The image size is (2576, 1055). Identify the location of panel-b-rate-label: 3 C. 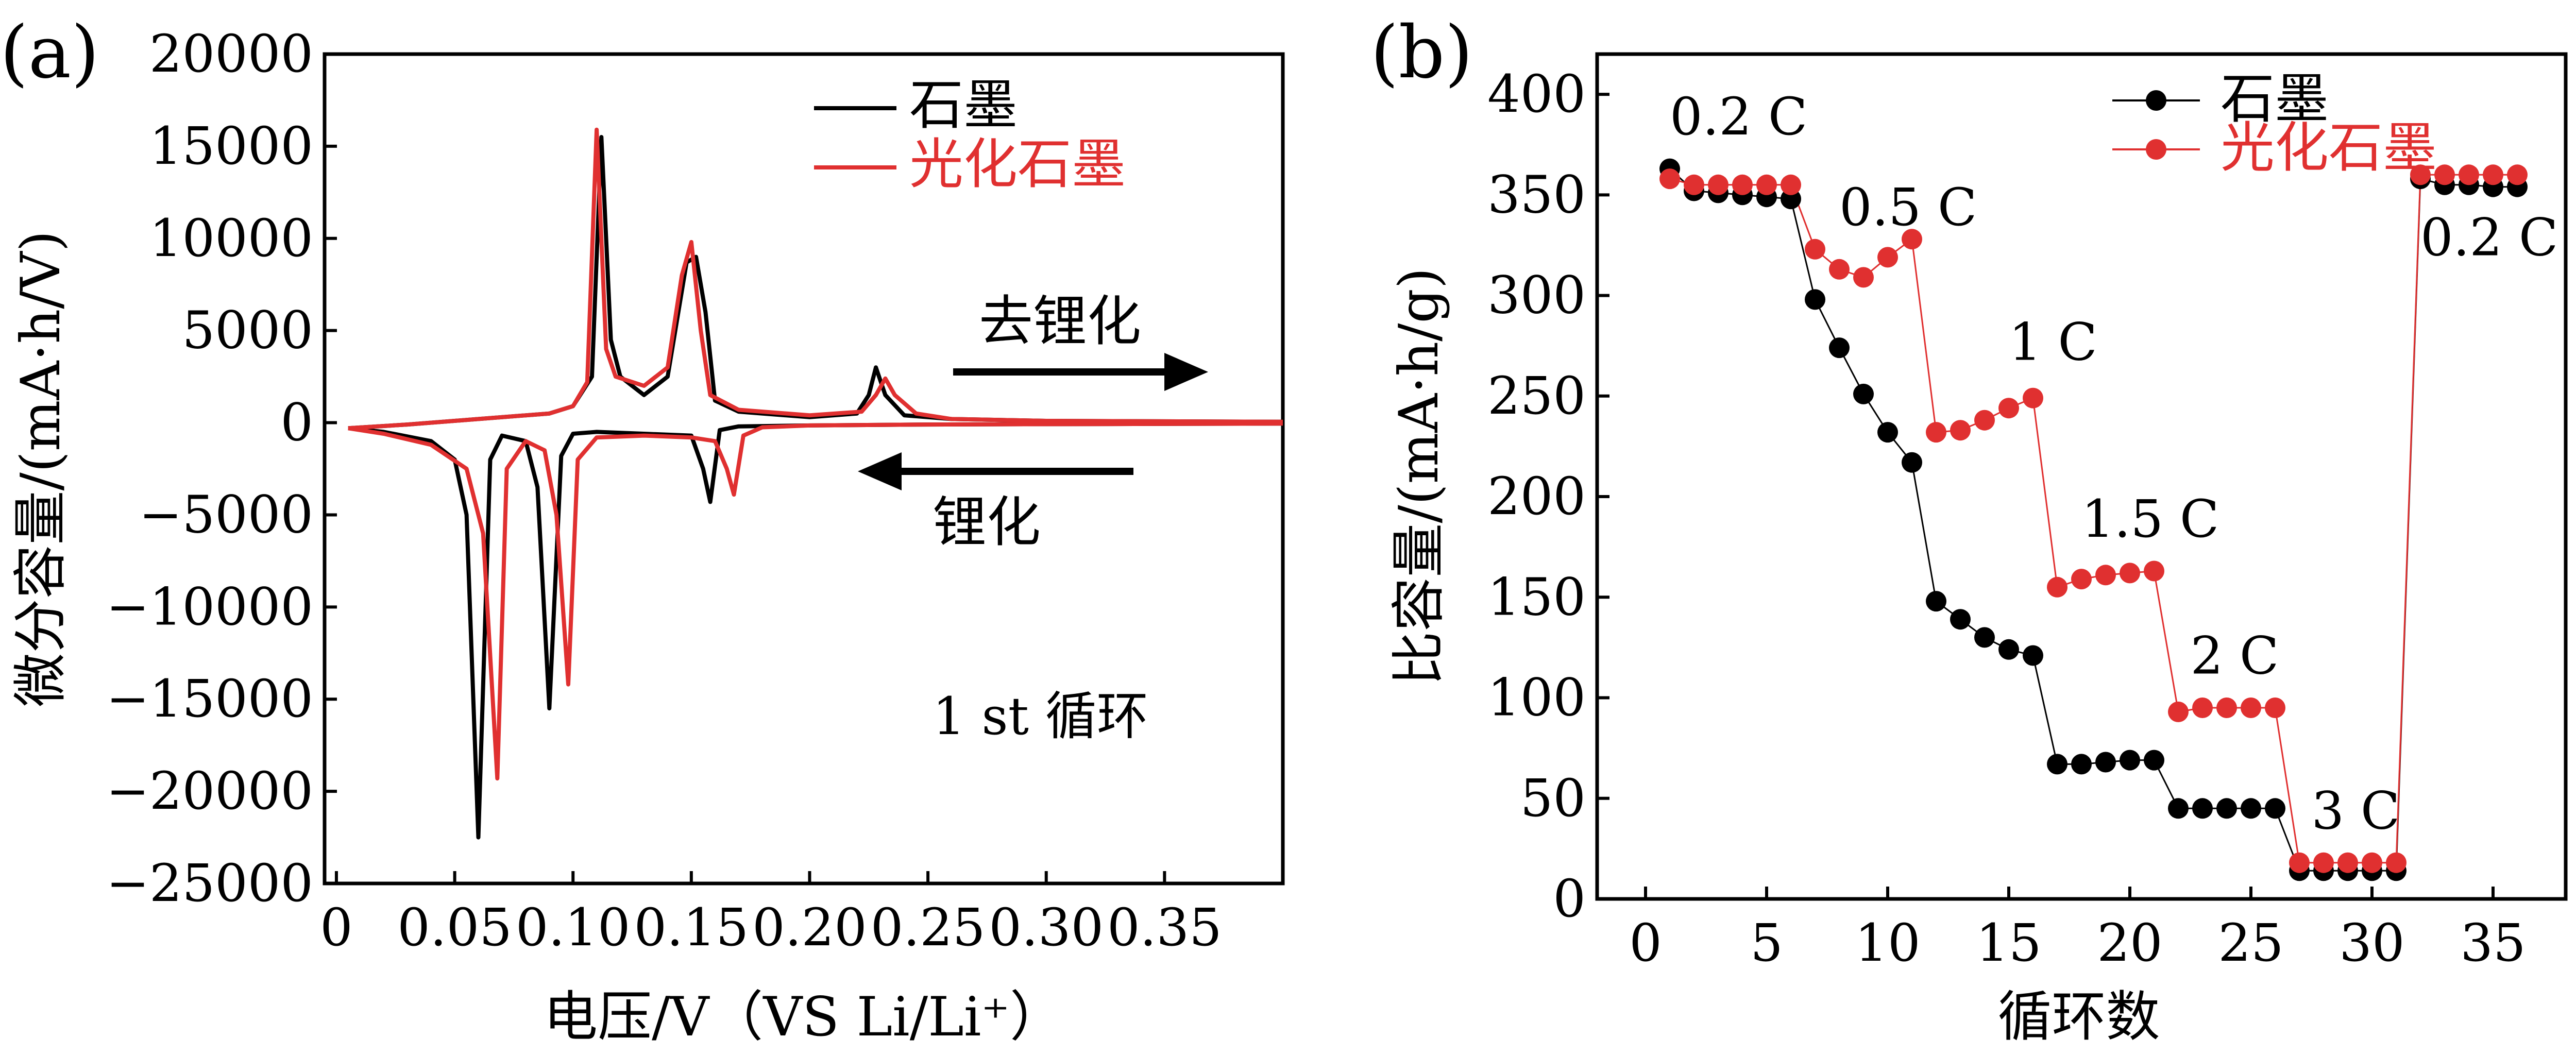
(2356, 810).